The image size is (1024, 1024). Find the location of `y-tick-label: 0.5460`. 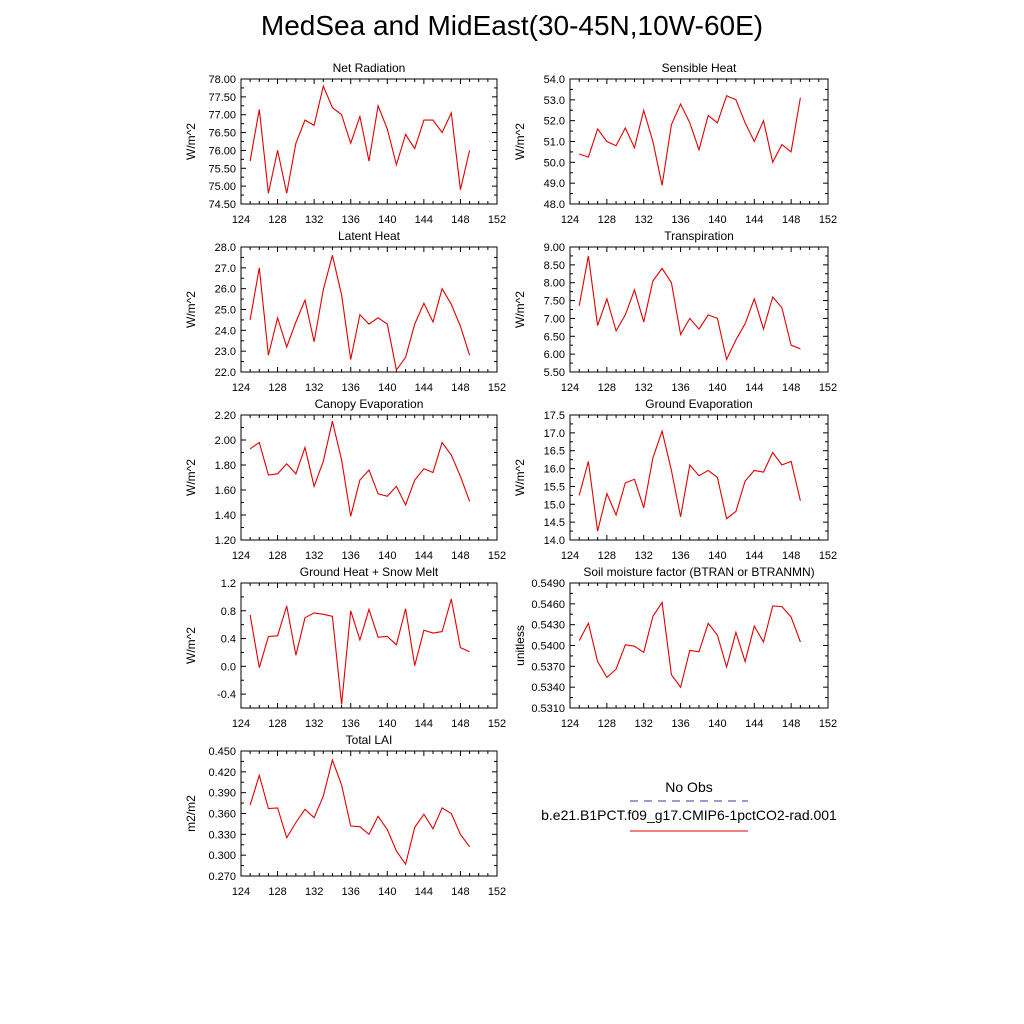

y-tick-label: 0.5460 is located at coordinates (548, 605).